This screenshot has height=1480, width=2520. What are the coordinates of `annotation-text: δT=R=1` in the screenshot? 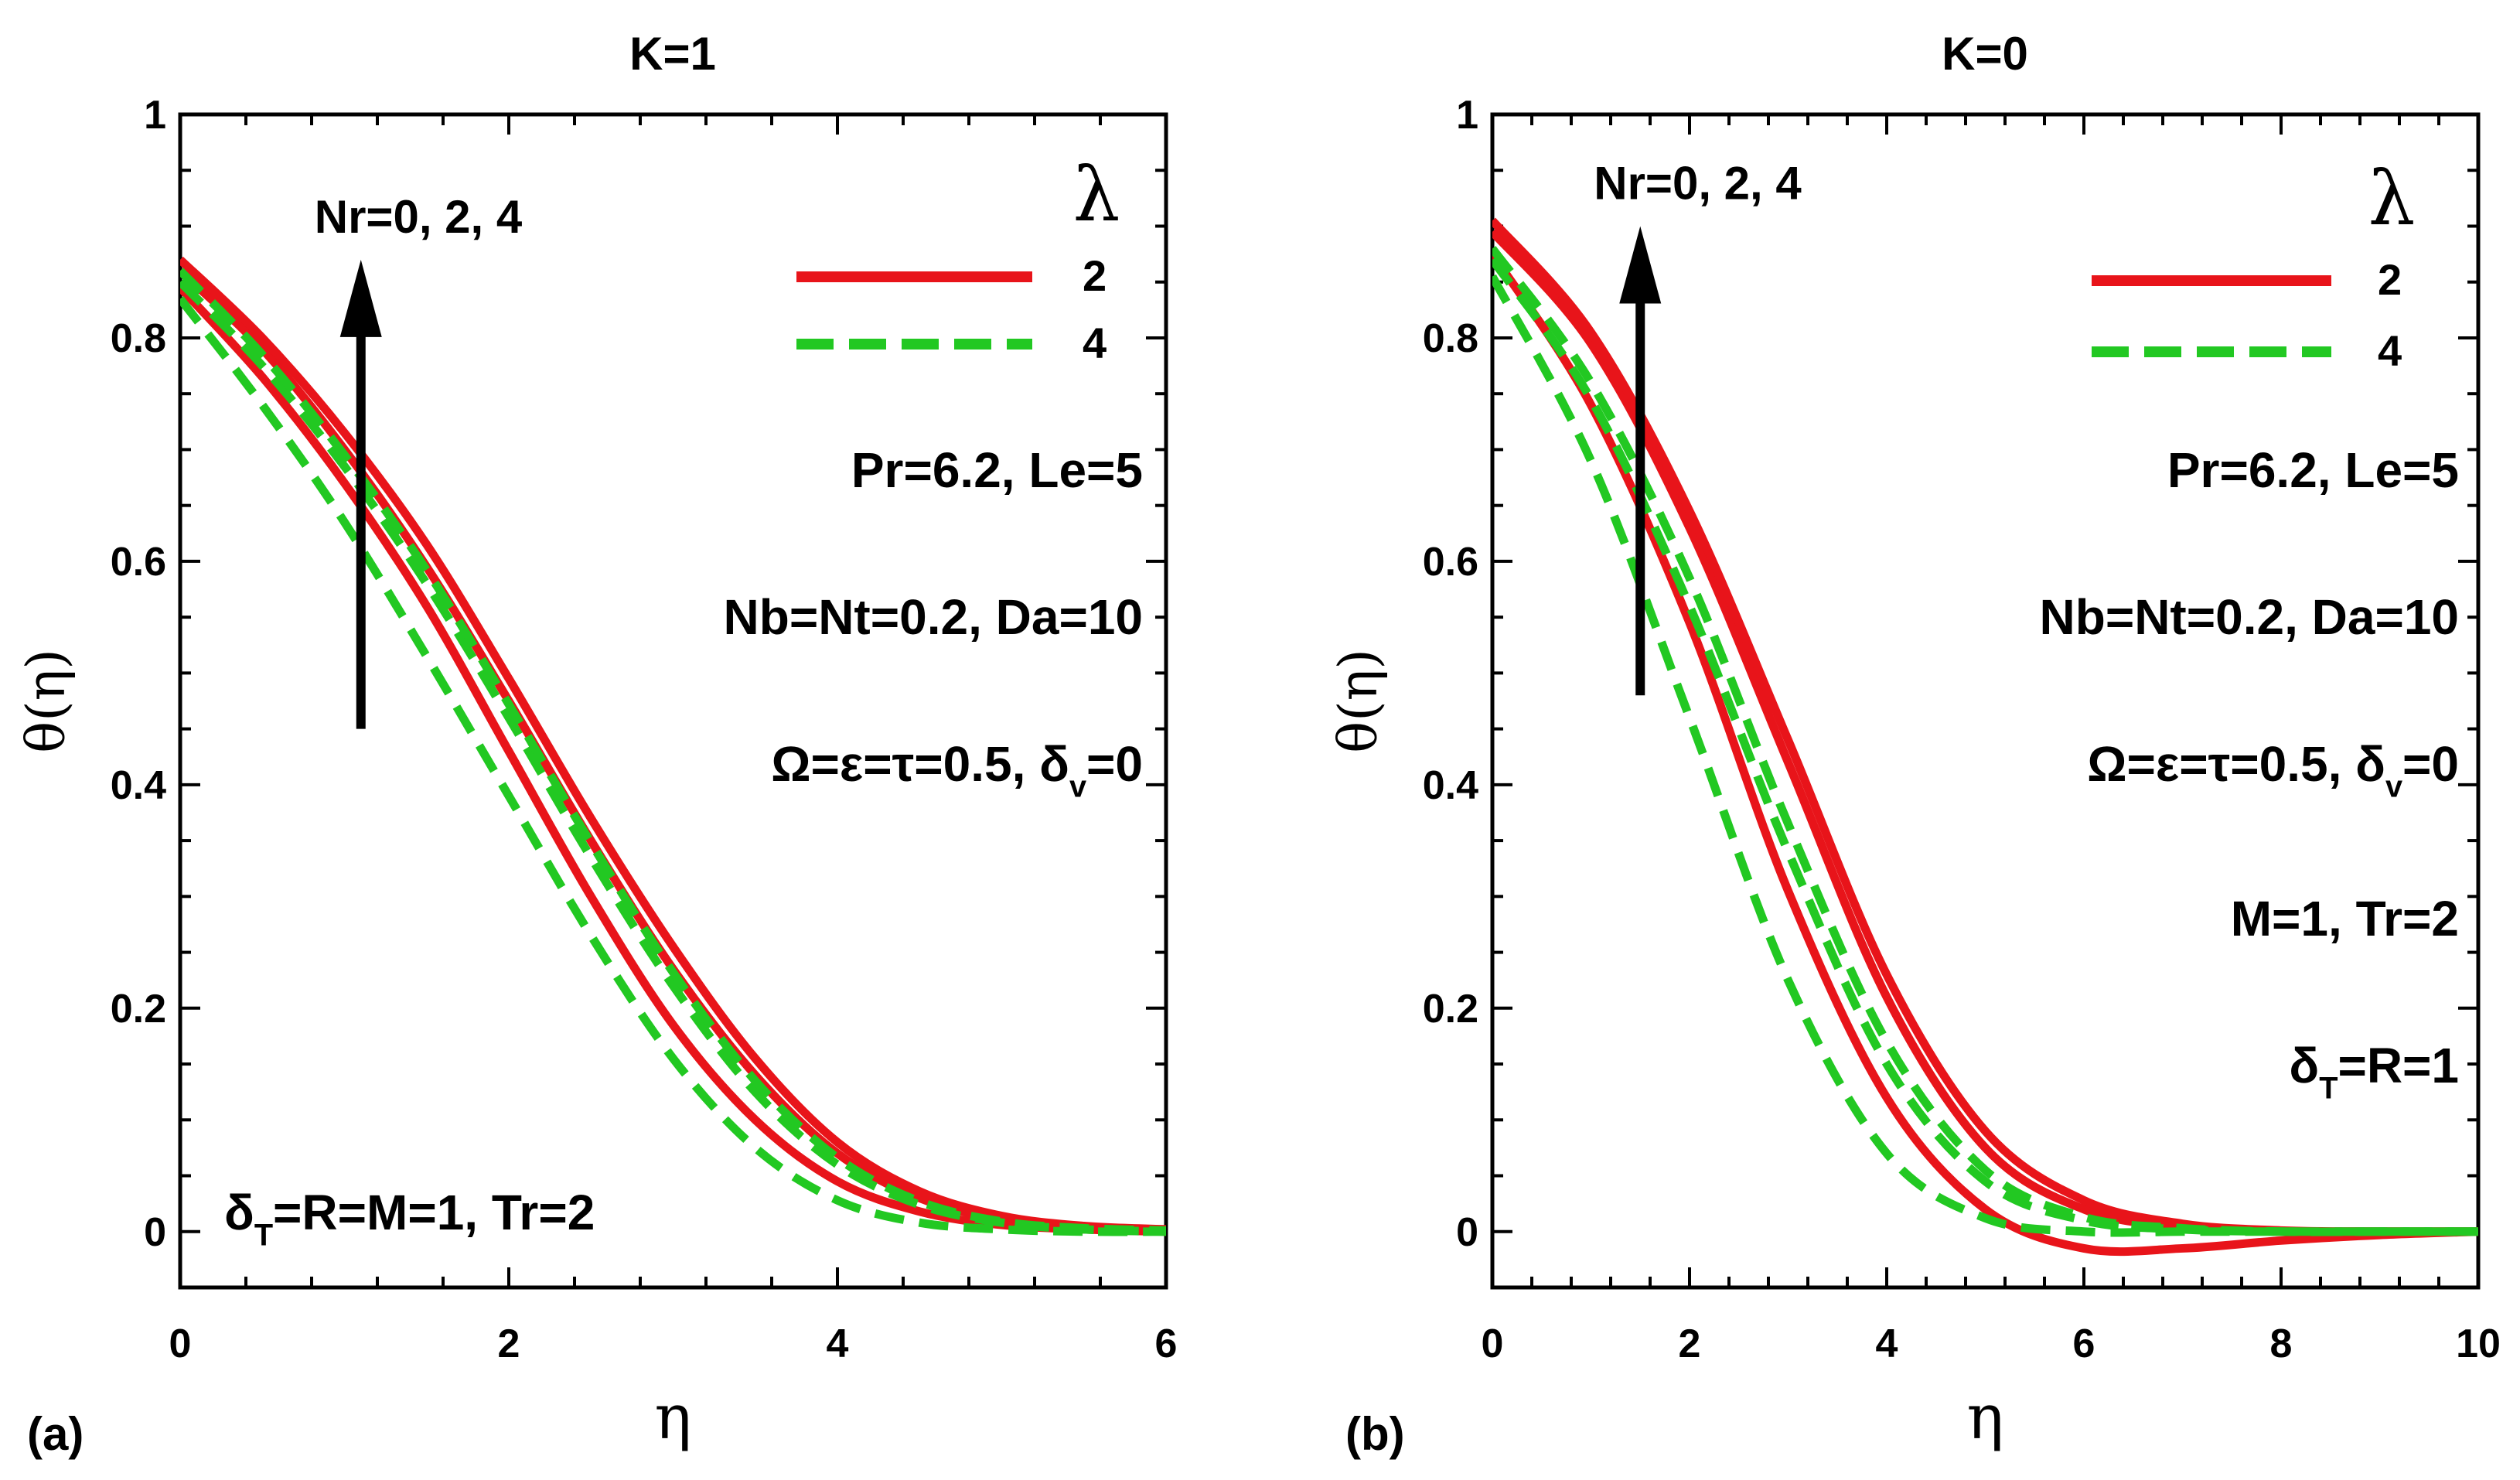 It's located at (2374, 1071).